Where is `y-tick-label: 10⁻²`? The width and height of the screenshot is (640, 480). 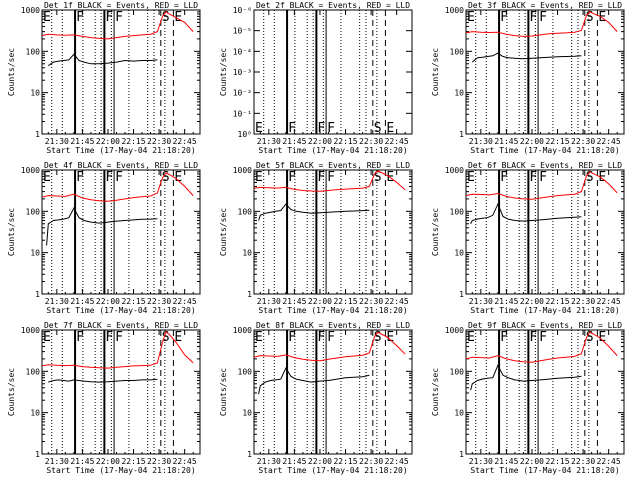
y-tick-label: 10⁻² is located at coordinates (242, 93).